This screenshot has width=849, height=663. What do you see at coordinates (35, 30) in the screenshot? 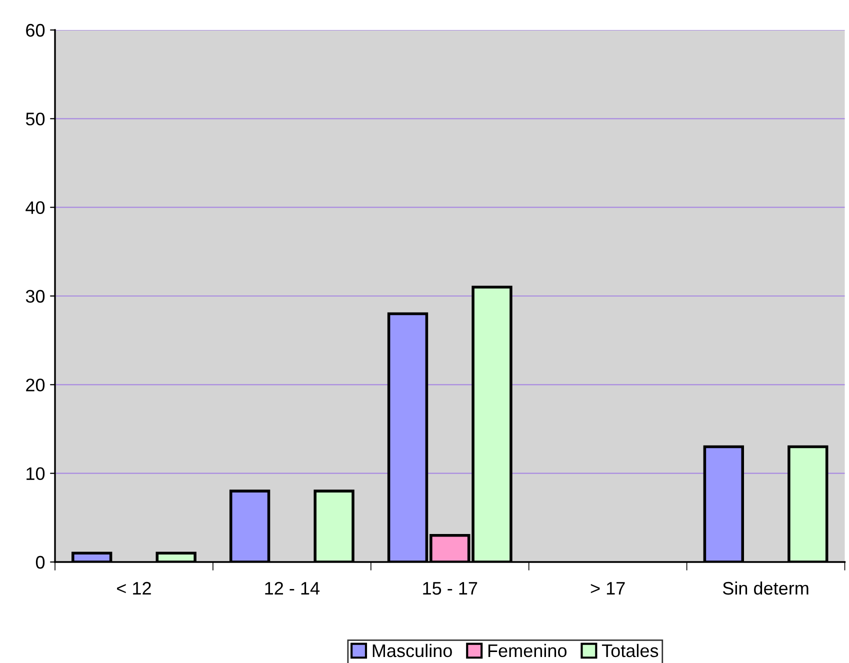
I see `y-tick-label: 60` at bounding box center [35, 30].